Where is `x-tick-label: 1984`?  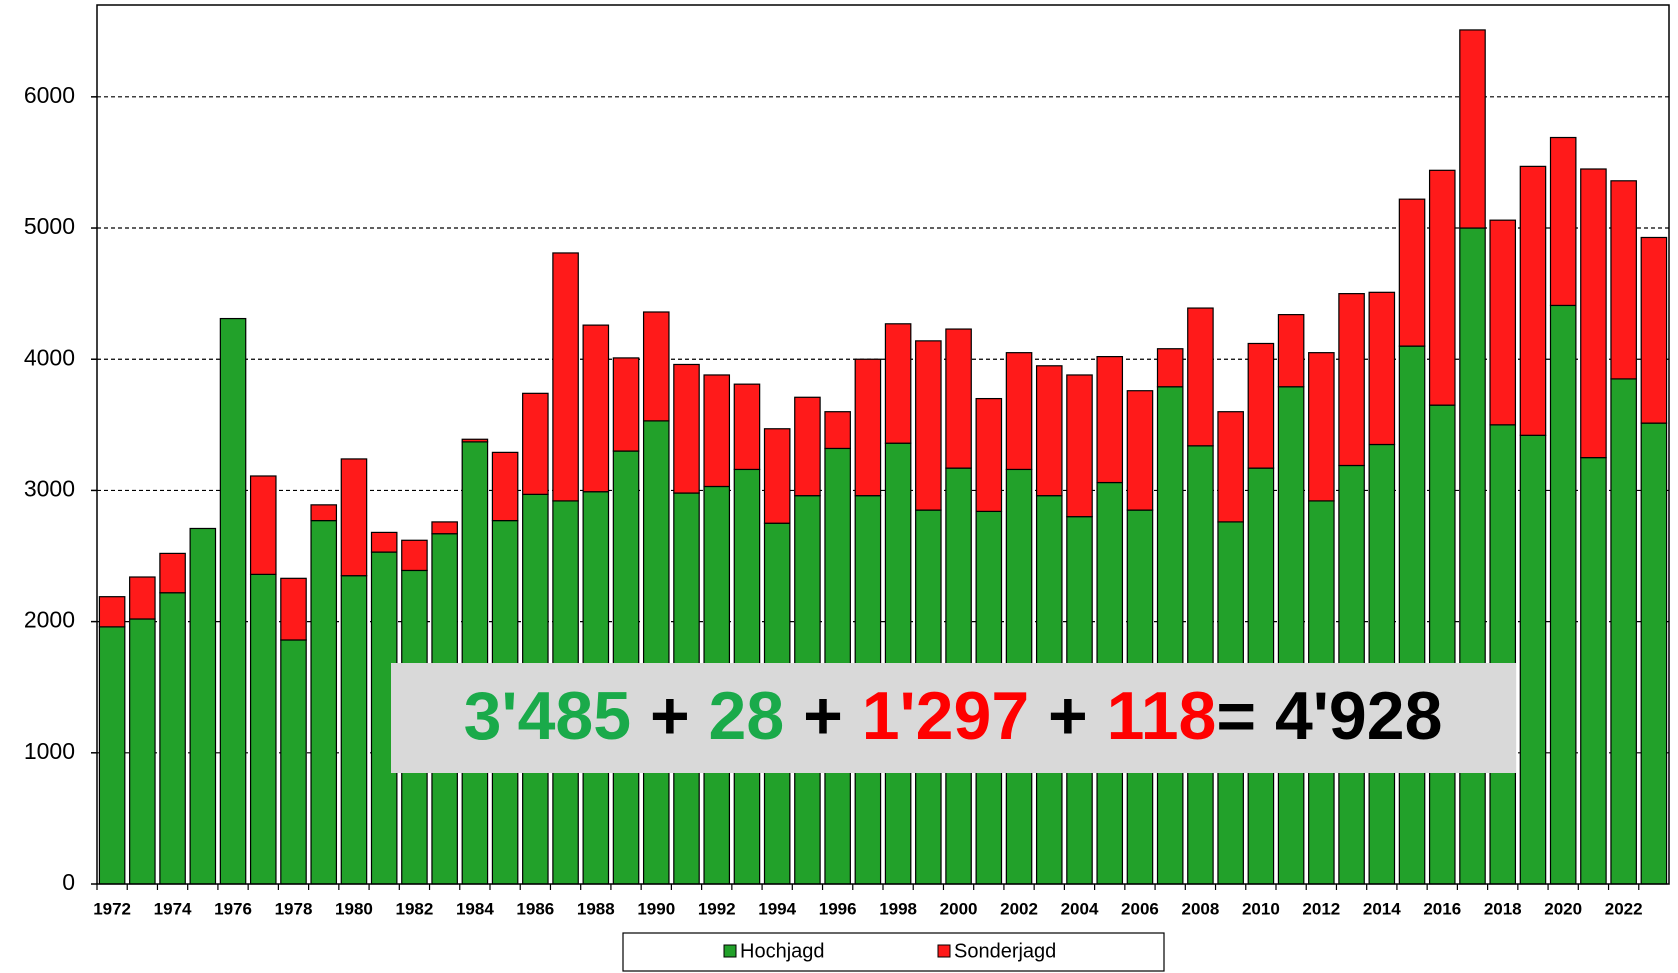
x-tick-label: 1984 is located at coordinates (475, 908).